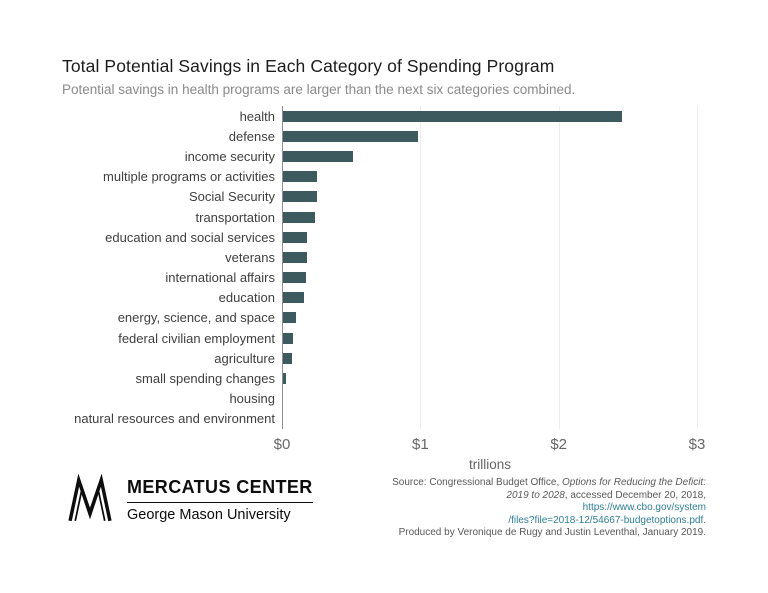 Image resolution: width=768 pixels, height=593 pixels. I want to click on chart-row: transportation, so click(386, 217).